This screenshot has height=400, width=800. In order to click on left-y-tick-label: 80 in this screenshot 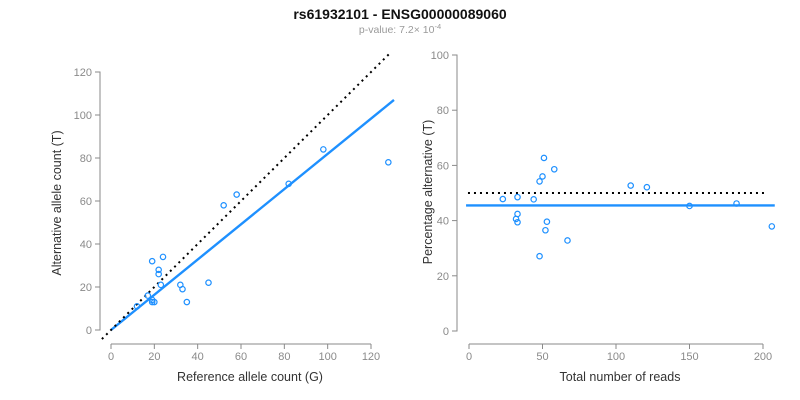, I will do `click(86, 159)`.